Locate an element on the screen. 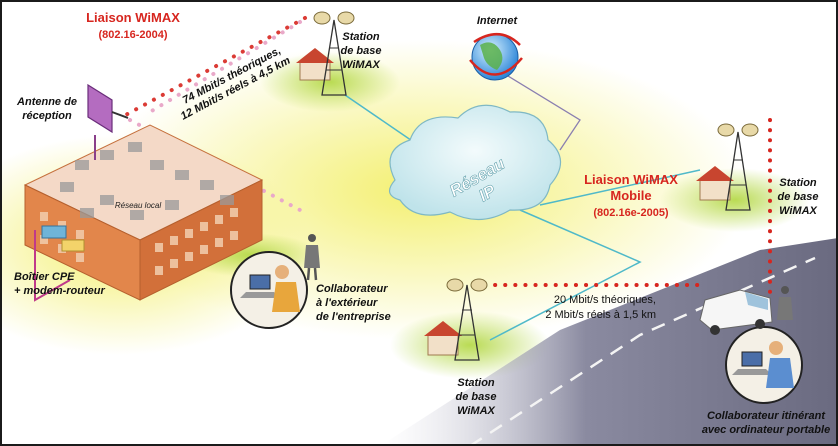 This screenshot has width=838, height=446. antenna-label-line2: réception is located at coordinates (47, 116).